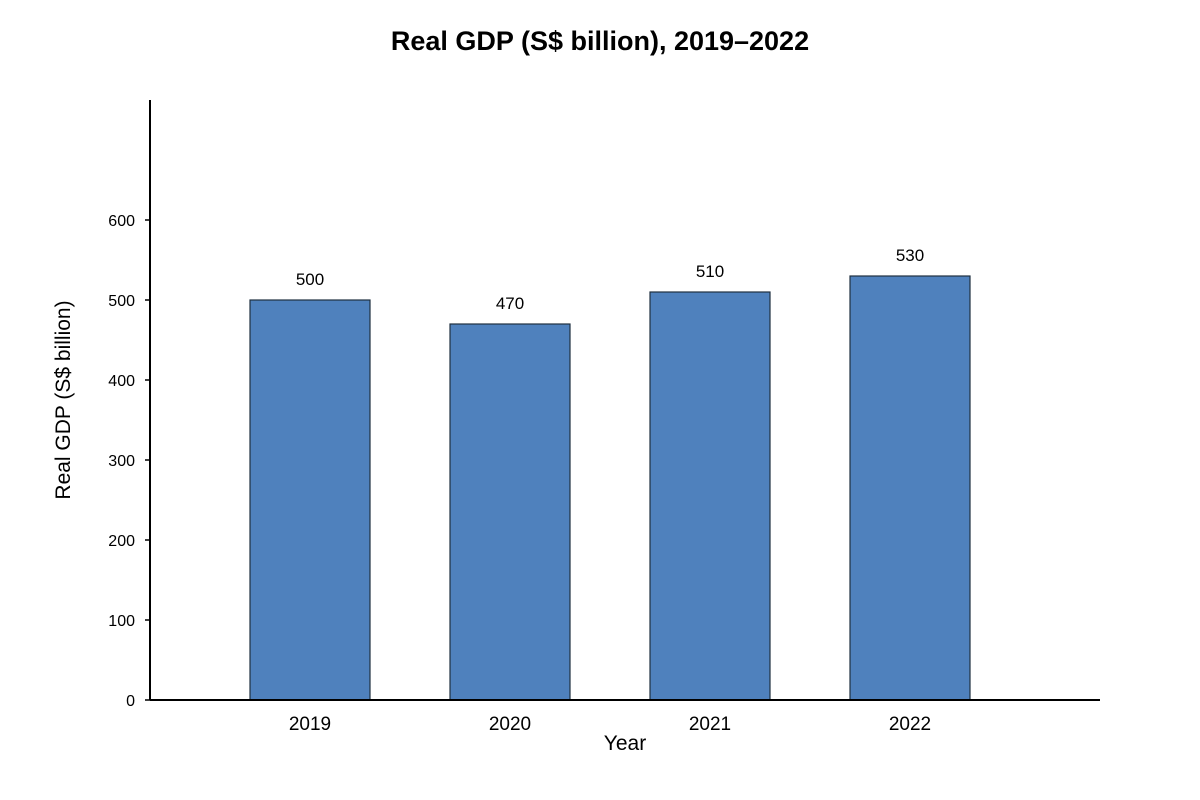 The image size is (1200, 800). Describe the element at coordinates (310, 500) in the screenshot. I see `bar-2019` at that location.